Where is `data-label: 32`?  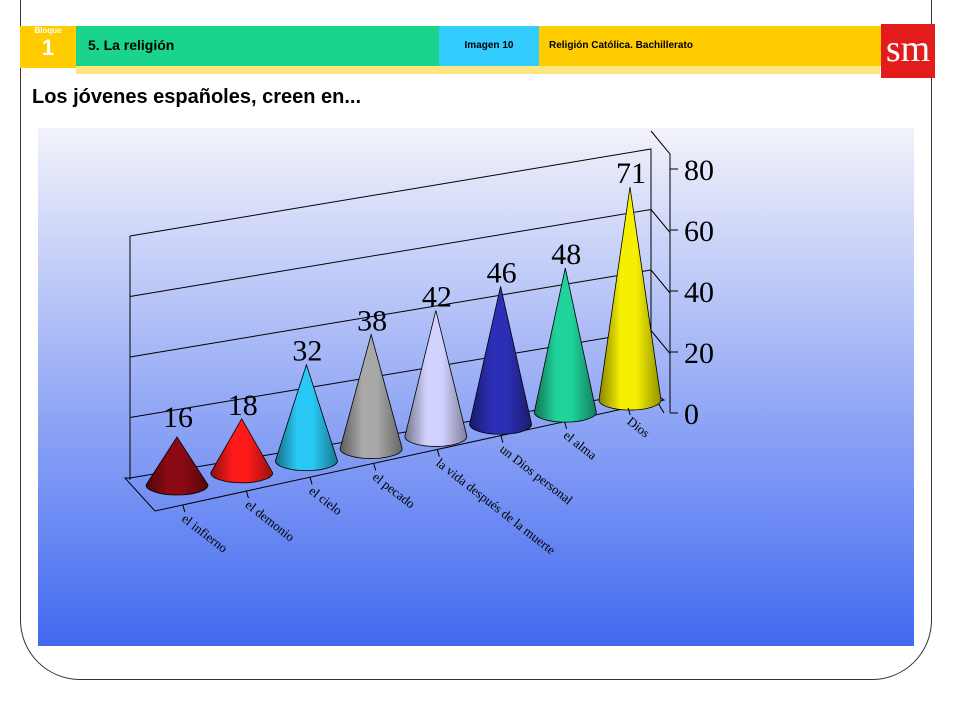 data-label: 32 is located at coordinates (307, 351).